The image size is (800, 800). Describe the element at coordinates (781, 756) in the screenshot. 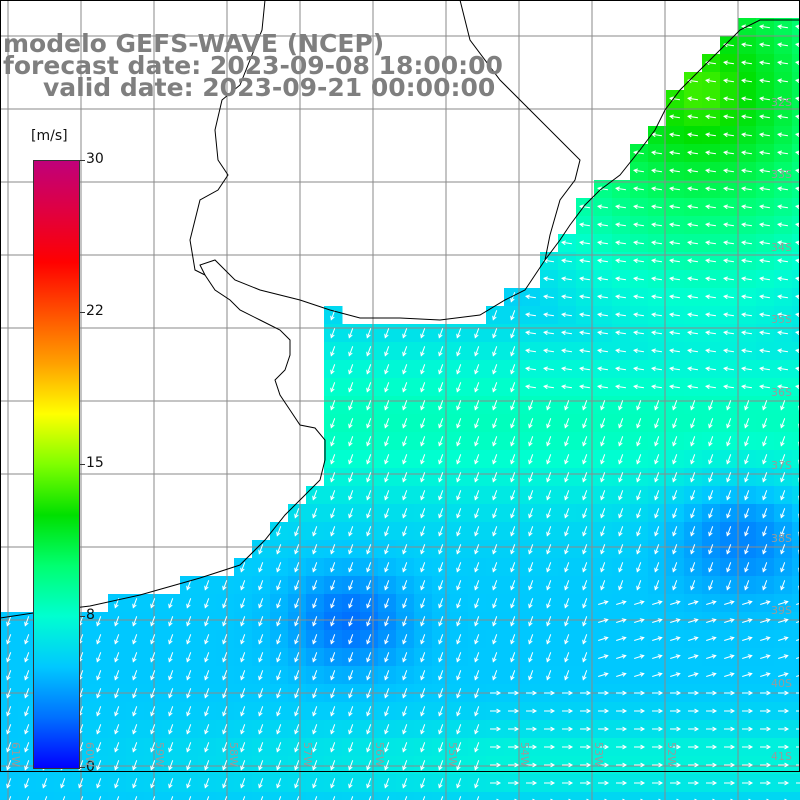

I see `lat-label-41s: 41S` at that location.